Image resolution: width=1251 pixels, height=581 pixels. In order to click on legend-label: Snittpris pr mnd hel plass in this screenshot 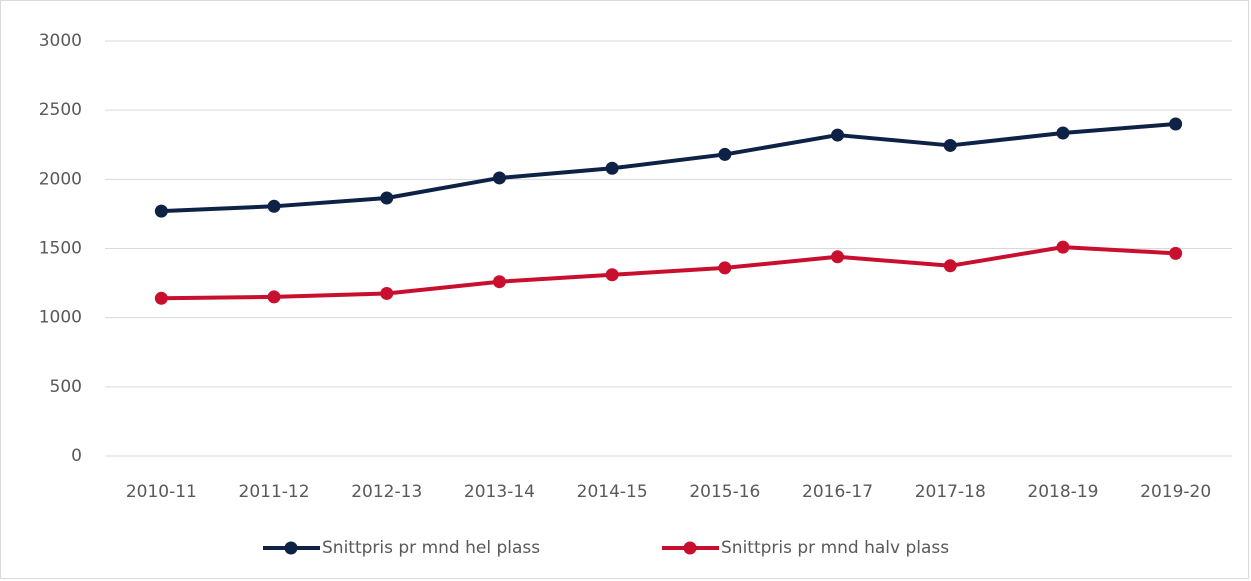, I will do `click(431, 548)`.